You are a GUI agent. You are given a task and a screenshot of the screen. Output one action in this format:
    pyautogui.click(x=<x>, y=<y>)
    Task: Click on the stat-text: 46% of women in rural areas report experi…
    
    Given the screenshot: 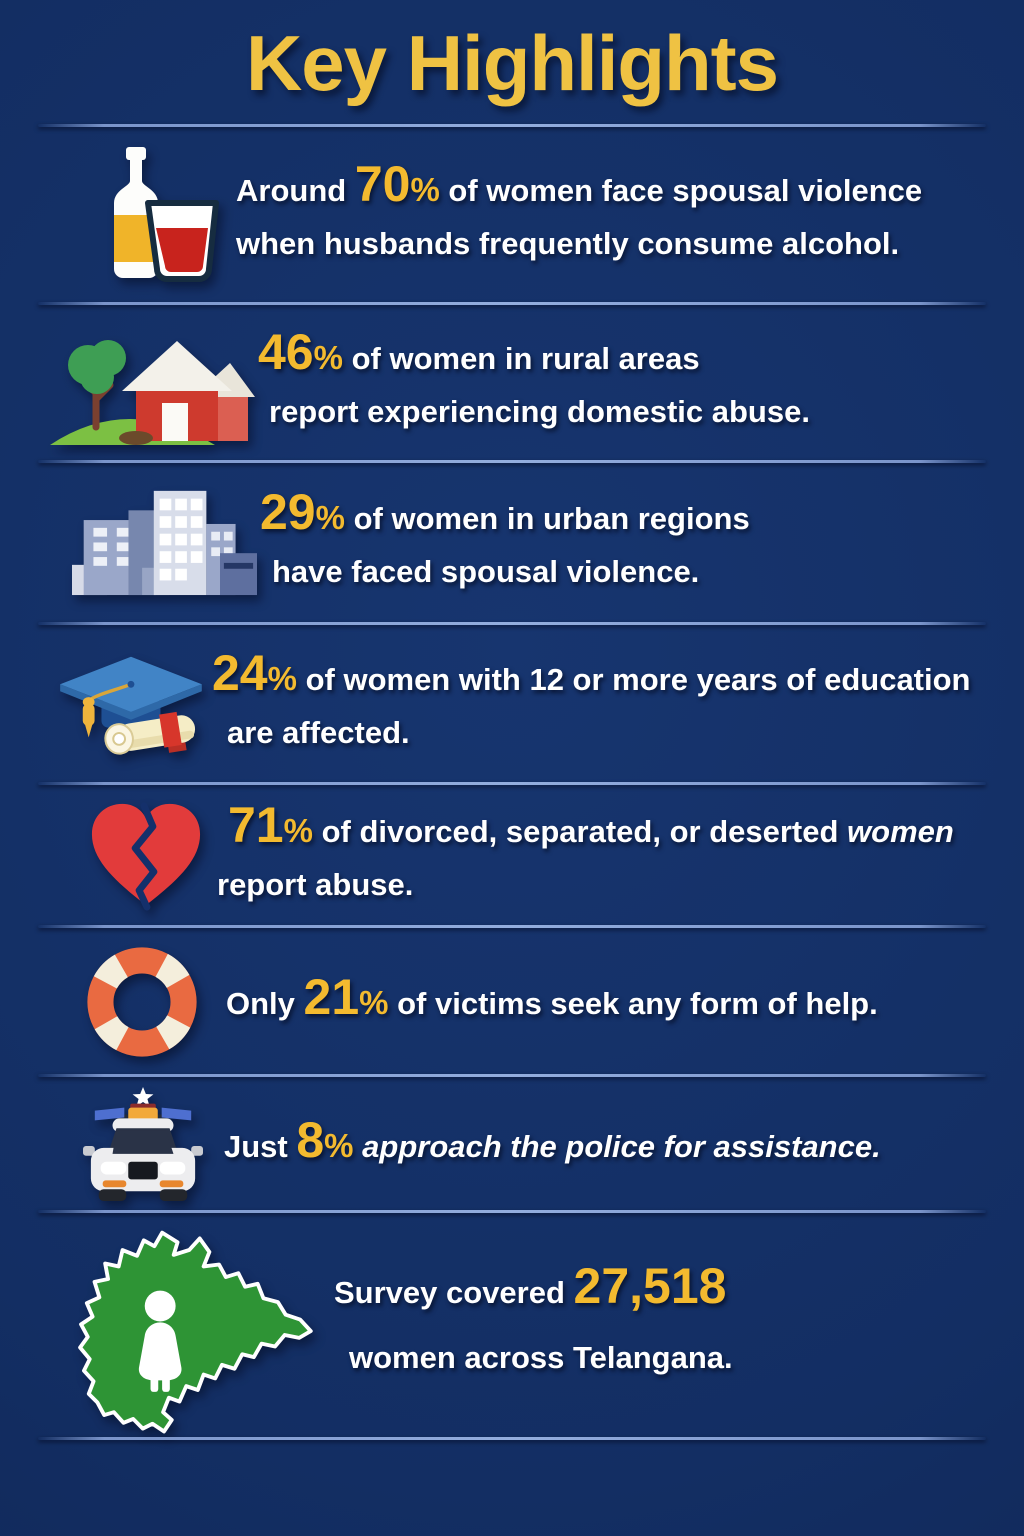 What is the action you would take?
    pyautogui.click(x=534, y=376)
    